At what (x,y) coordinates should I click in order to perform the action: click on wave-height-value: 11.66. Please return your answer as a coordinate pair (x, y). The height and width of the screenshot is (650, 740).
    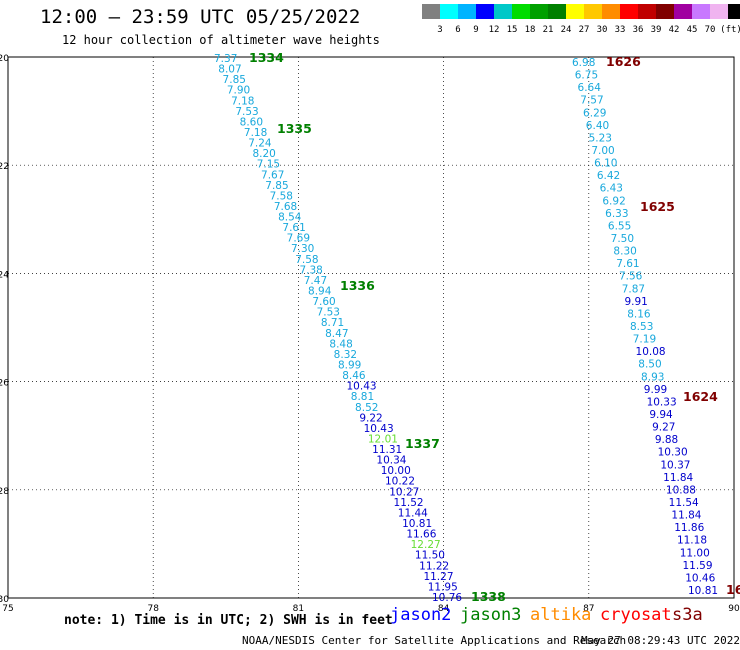
    Looking at the image, I should click on (421, 535).